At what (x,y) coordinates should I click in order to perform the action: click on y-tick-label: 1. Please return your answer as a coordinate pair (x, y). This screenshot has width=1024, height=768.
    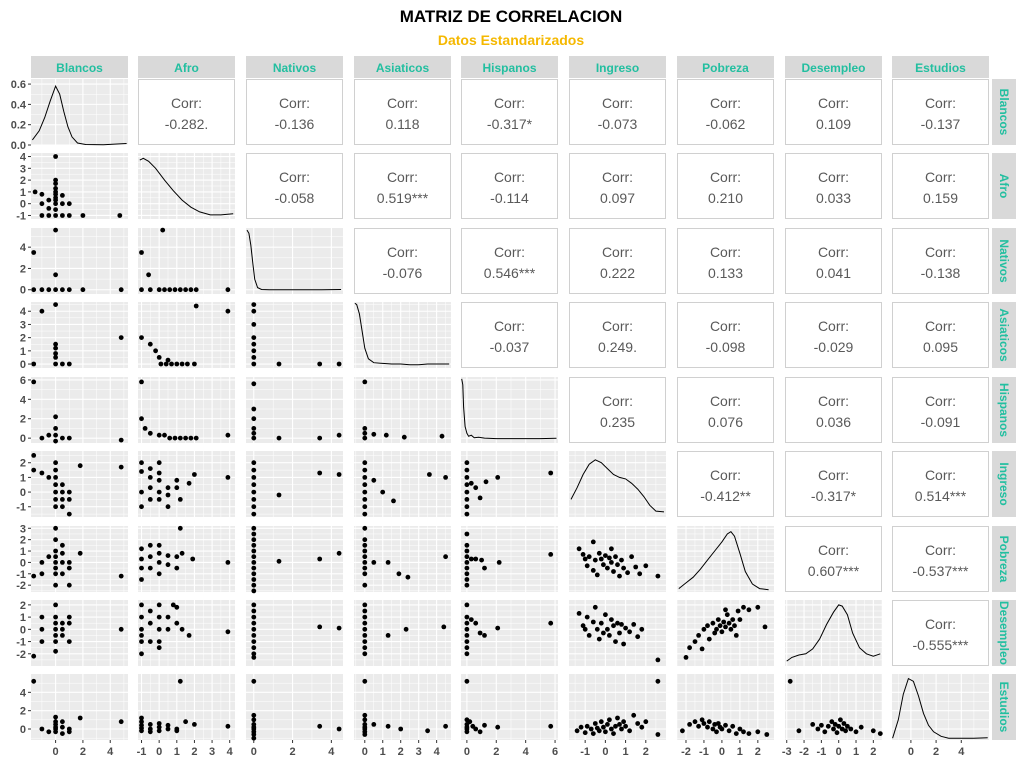
    Looking at the image, I should click on (23, 193).